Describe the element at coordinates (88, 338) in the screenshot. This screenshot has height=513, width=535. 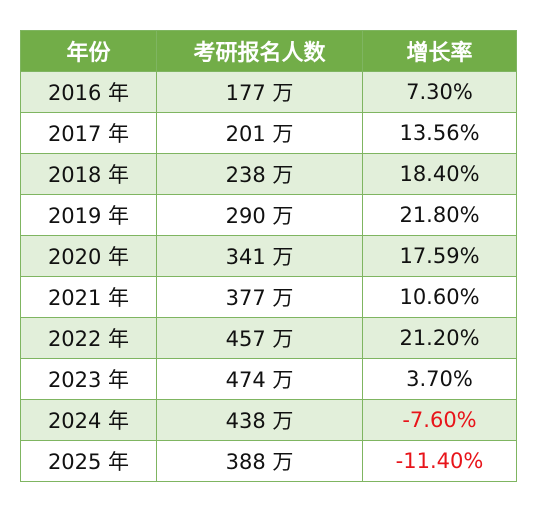
I see `cell-year: 2022 年` at that location.